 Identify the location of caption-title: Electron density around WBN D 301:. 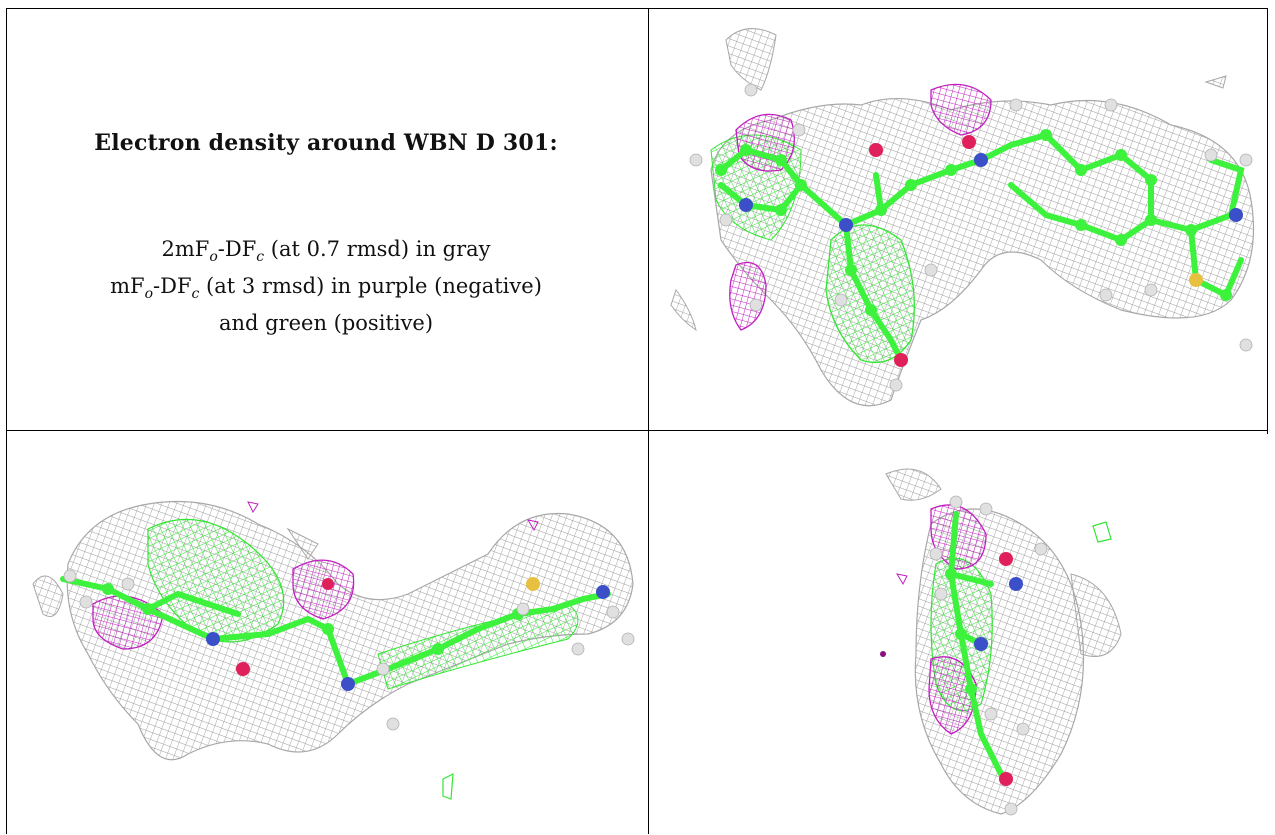
(326, 143).